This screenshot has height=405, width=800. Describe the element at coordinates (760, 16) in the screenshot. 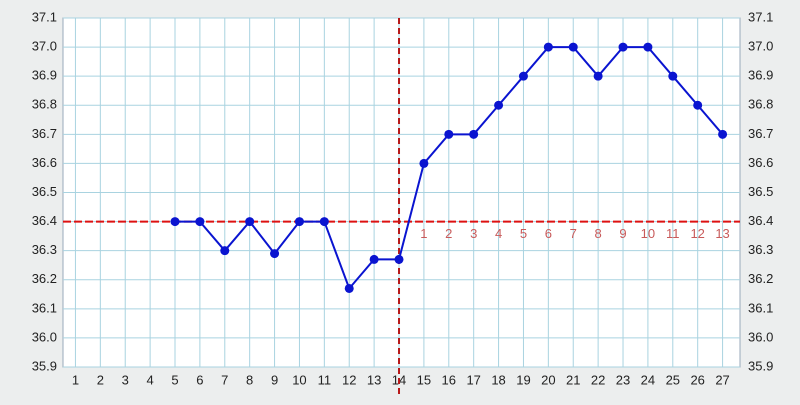

I see `y-tick-label-right: 37.1` at that location.